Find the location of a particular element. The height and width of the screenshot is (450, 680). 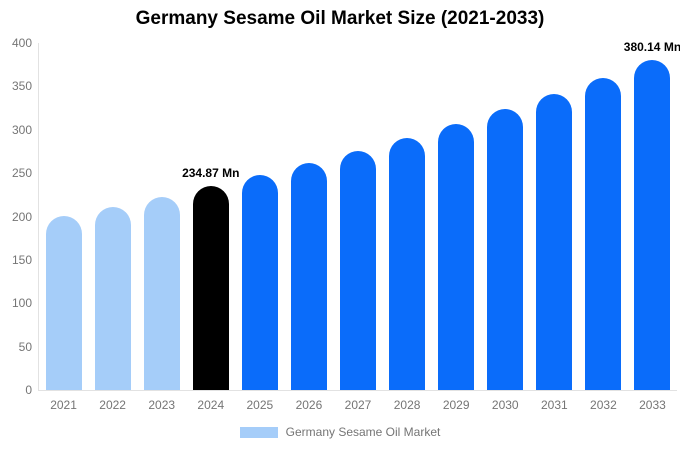

bar-group-2030: 2030 is located at coordinates (505, 227).